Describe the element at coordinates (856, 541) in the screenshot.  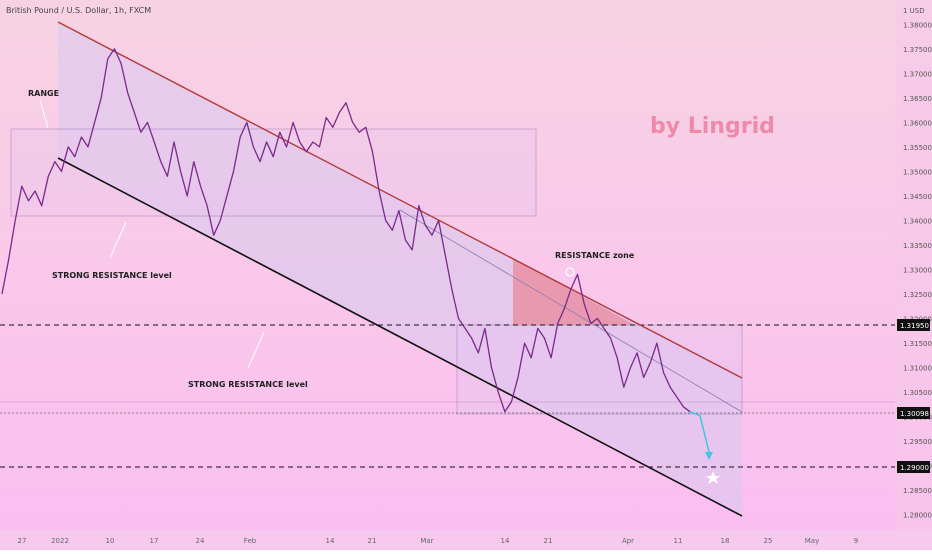
I see `x-tick-label: 9` at that location.